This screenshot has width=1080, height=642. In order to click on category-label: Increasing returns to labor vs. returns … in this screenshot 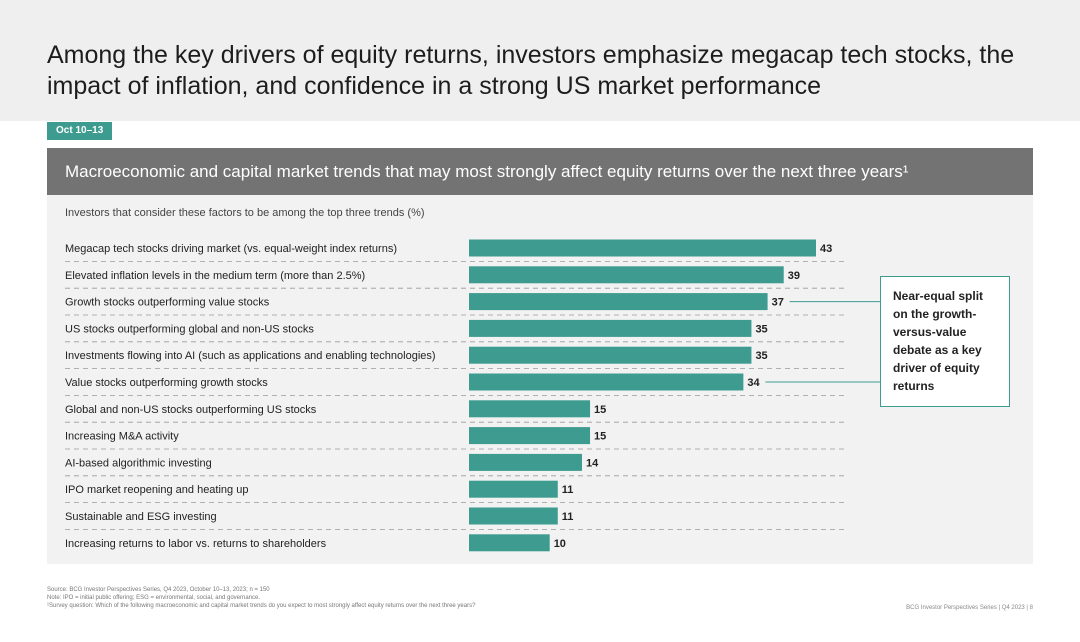, I will do `click(196, 544)`.